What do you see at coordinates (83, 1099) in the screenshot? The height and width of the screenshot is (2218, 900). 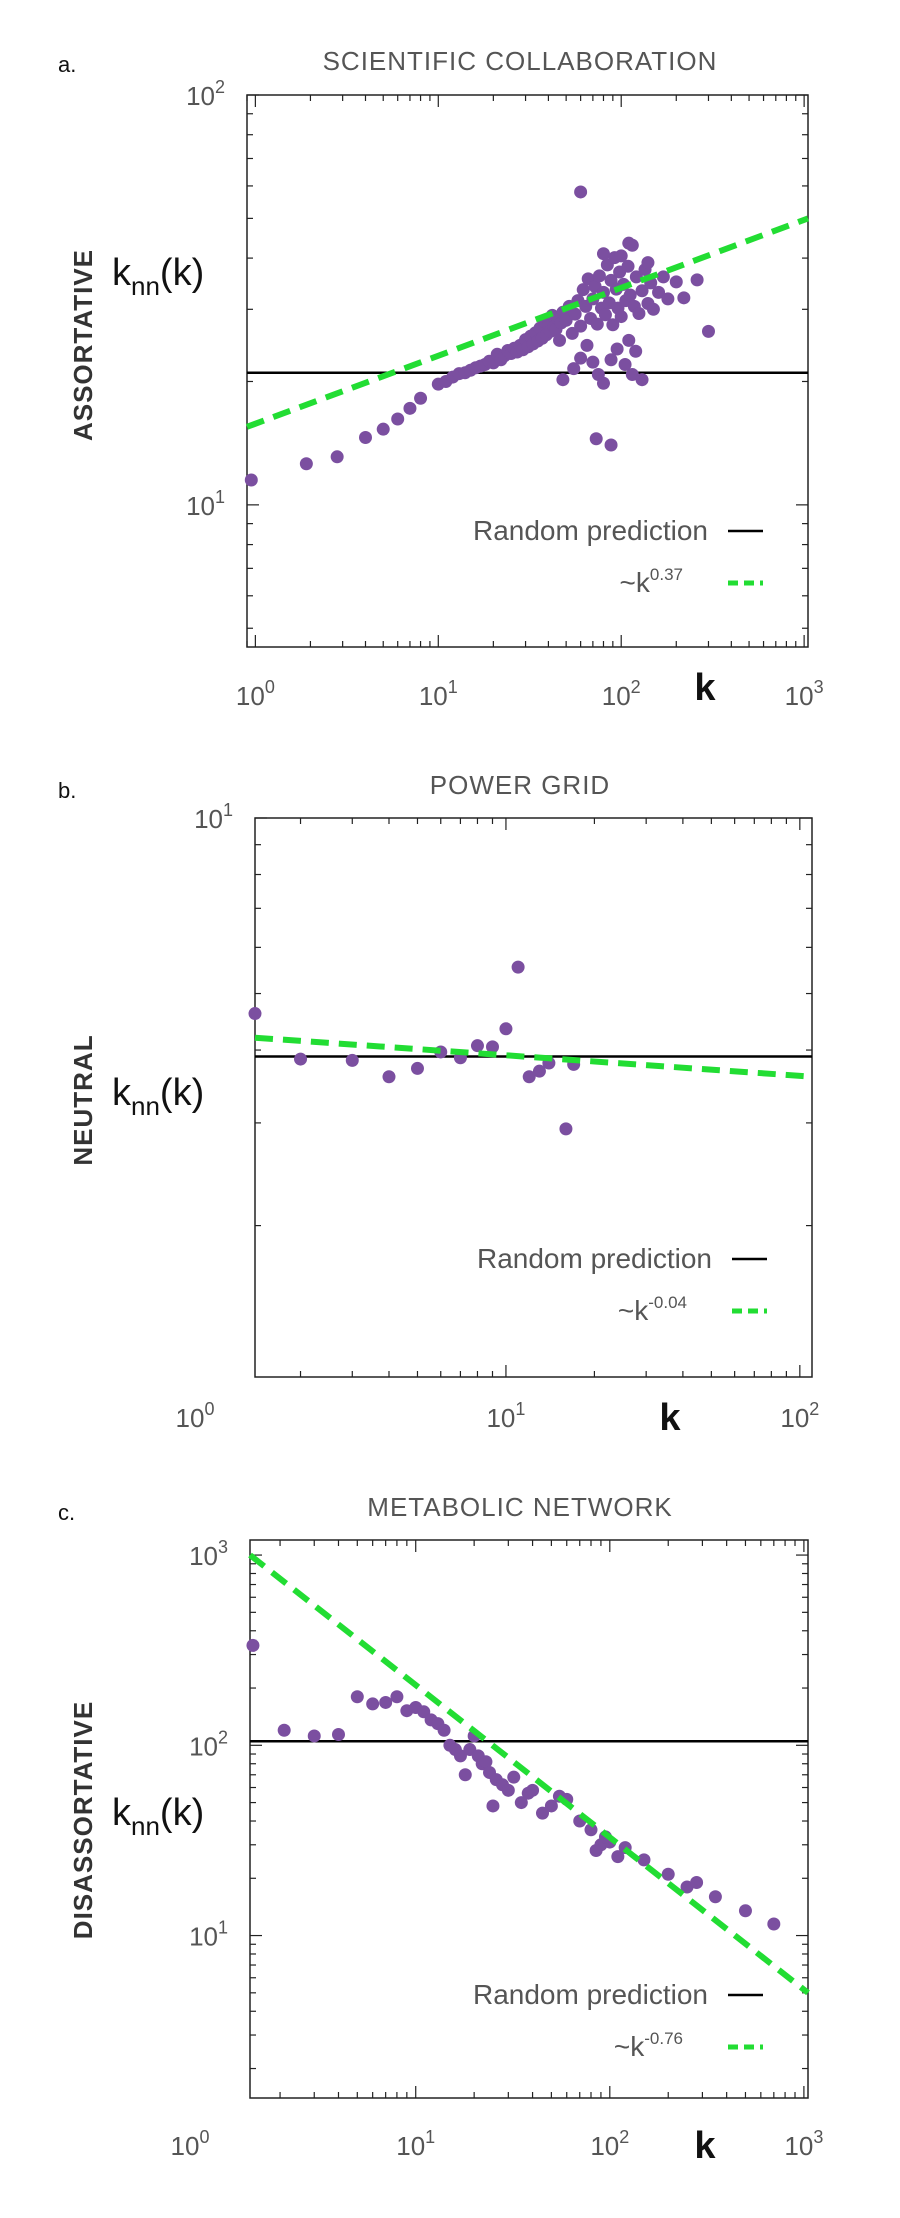 I see `side-label: NEUTRAL` at bounding box center [83, 1099].